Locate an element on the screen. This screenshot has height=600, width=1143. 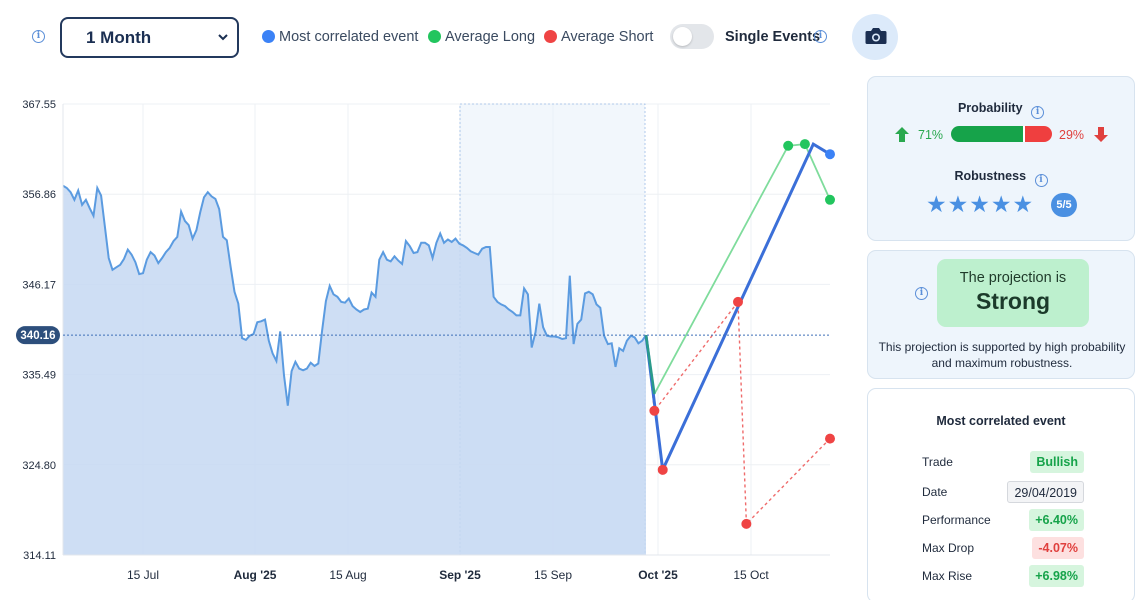
legend-most-correlated: Most correlated event is located at coordinates (340, 37).